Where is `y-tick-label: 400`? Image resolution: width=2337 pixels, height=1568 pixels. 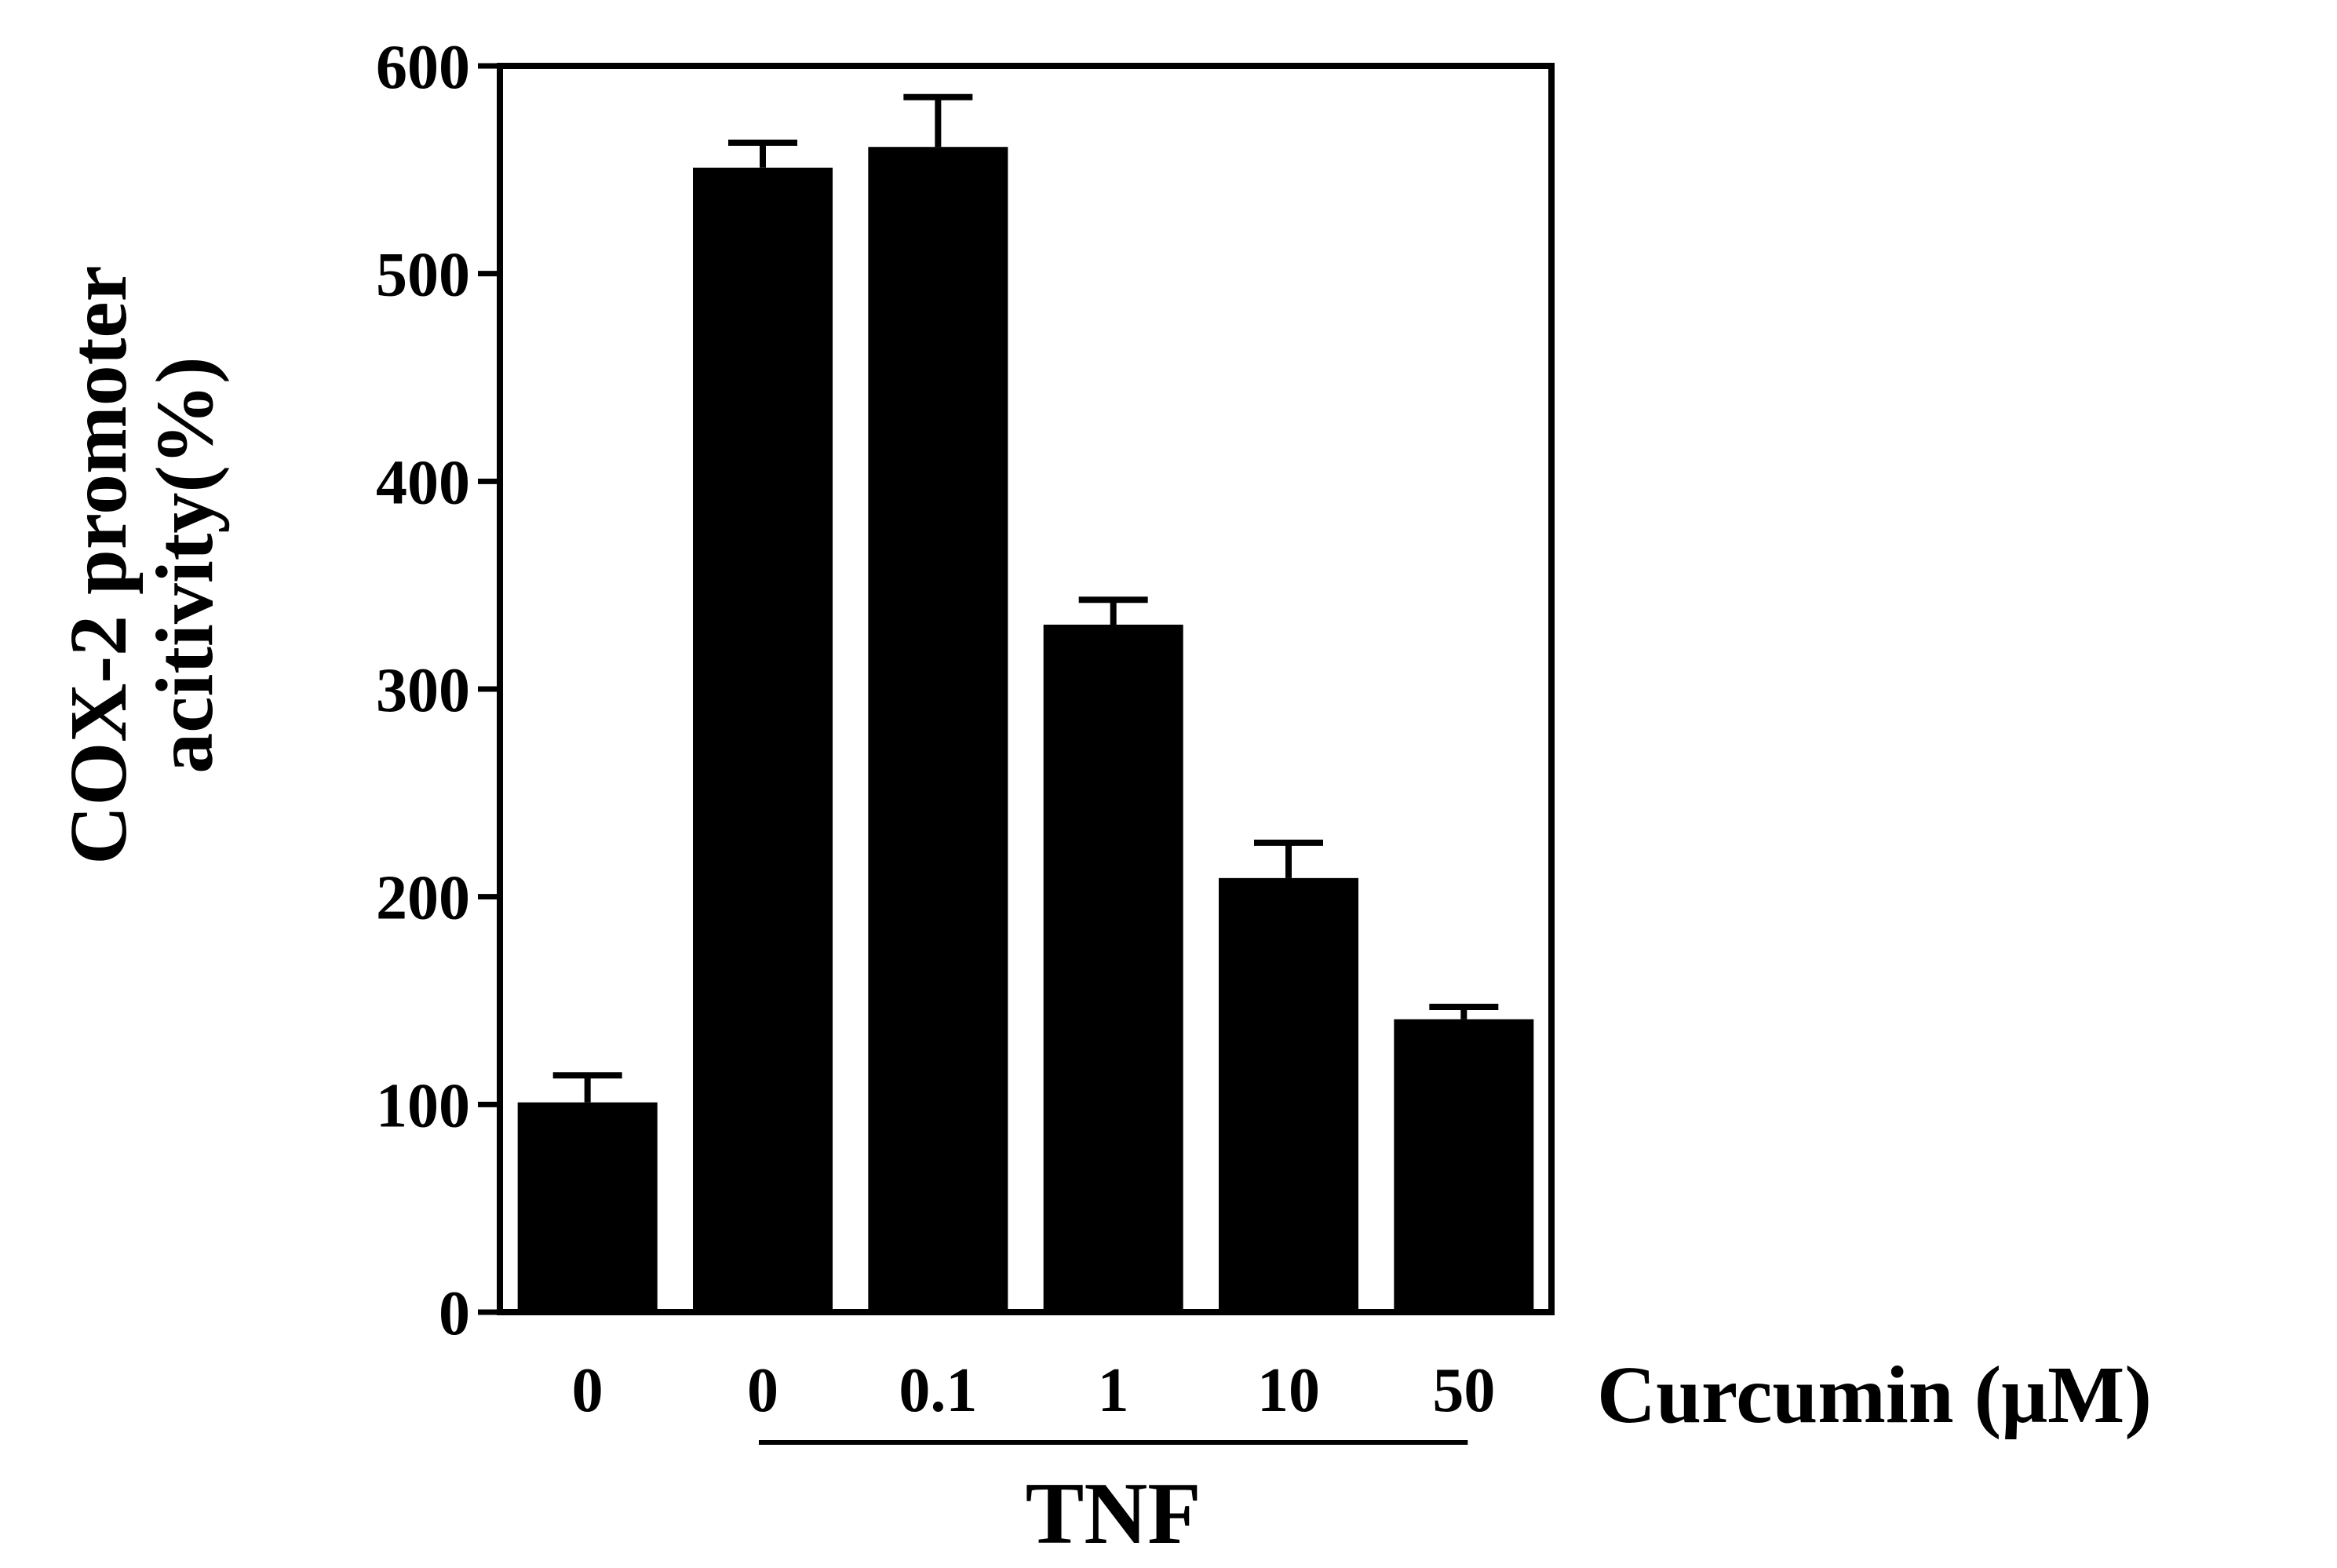 y-tick-label: 400 is located at coordinates (423, 482).